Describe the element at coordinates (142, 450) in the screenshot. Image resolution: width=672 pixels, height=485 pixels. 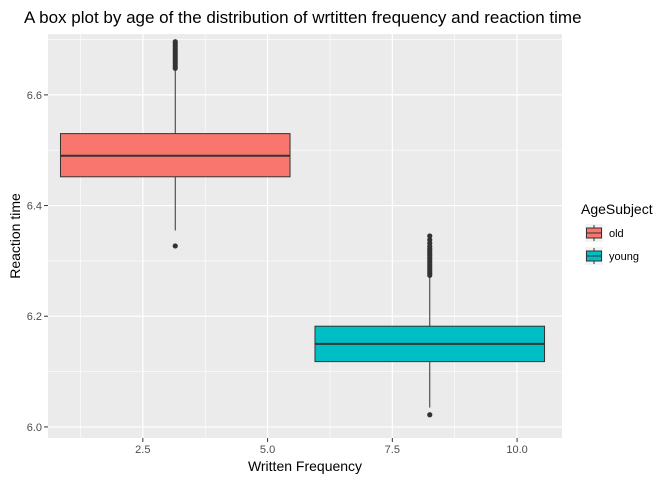
I see `x-tick-label: 2.5` at that location.